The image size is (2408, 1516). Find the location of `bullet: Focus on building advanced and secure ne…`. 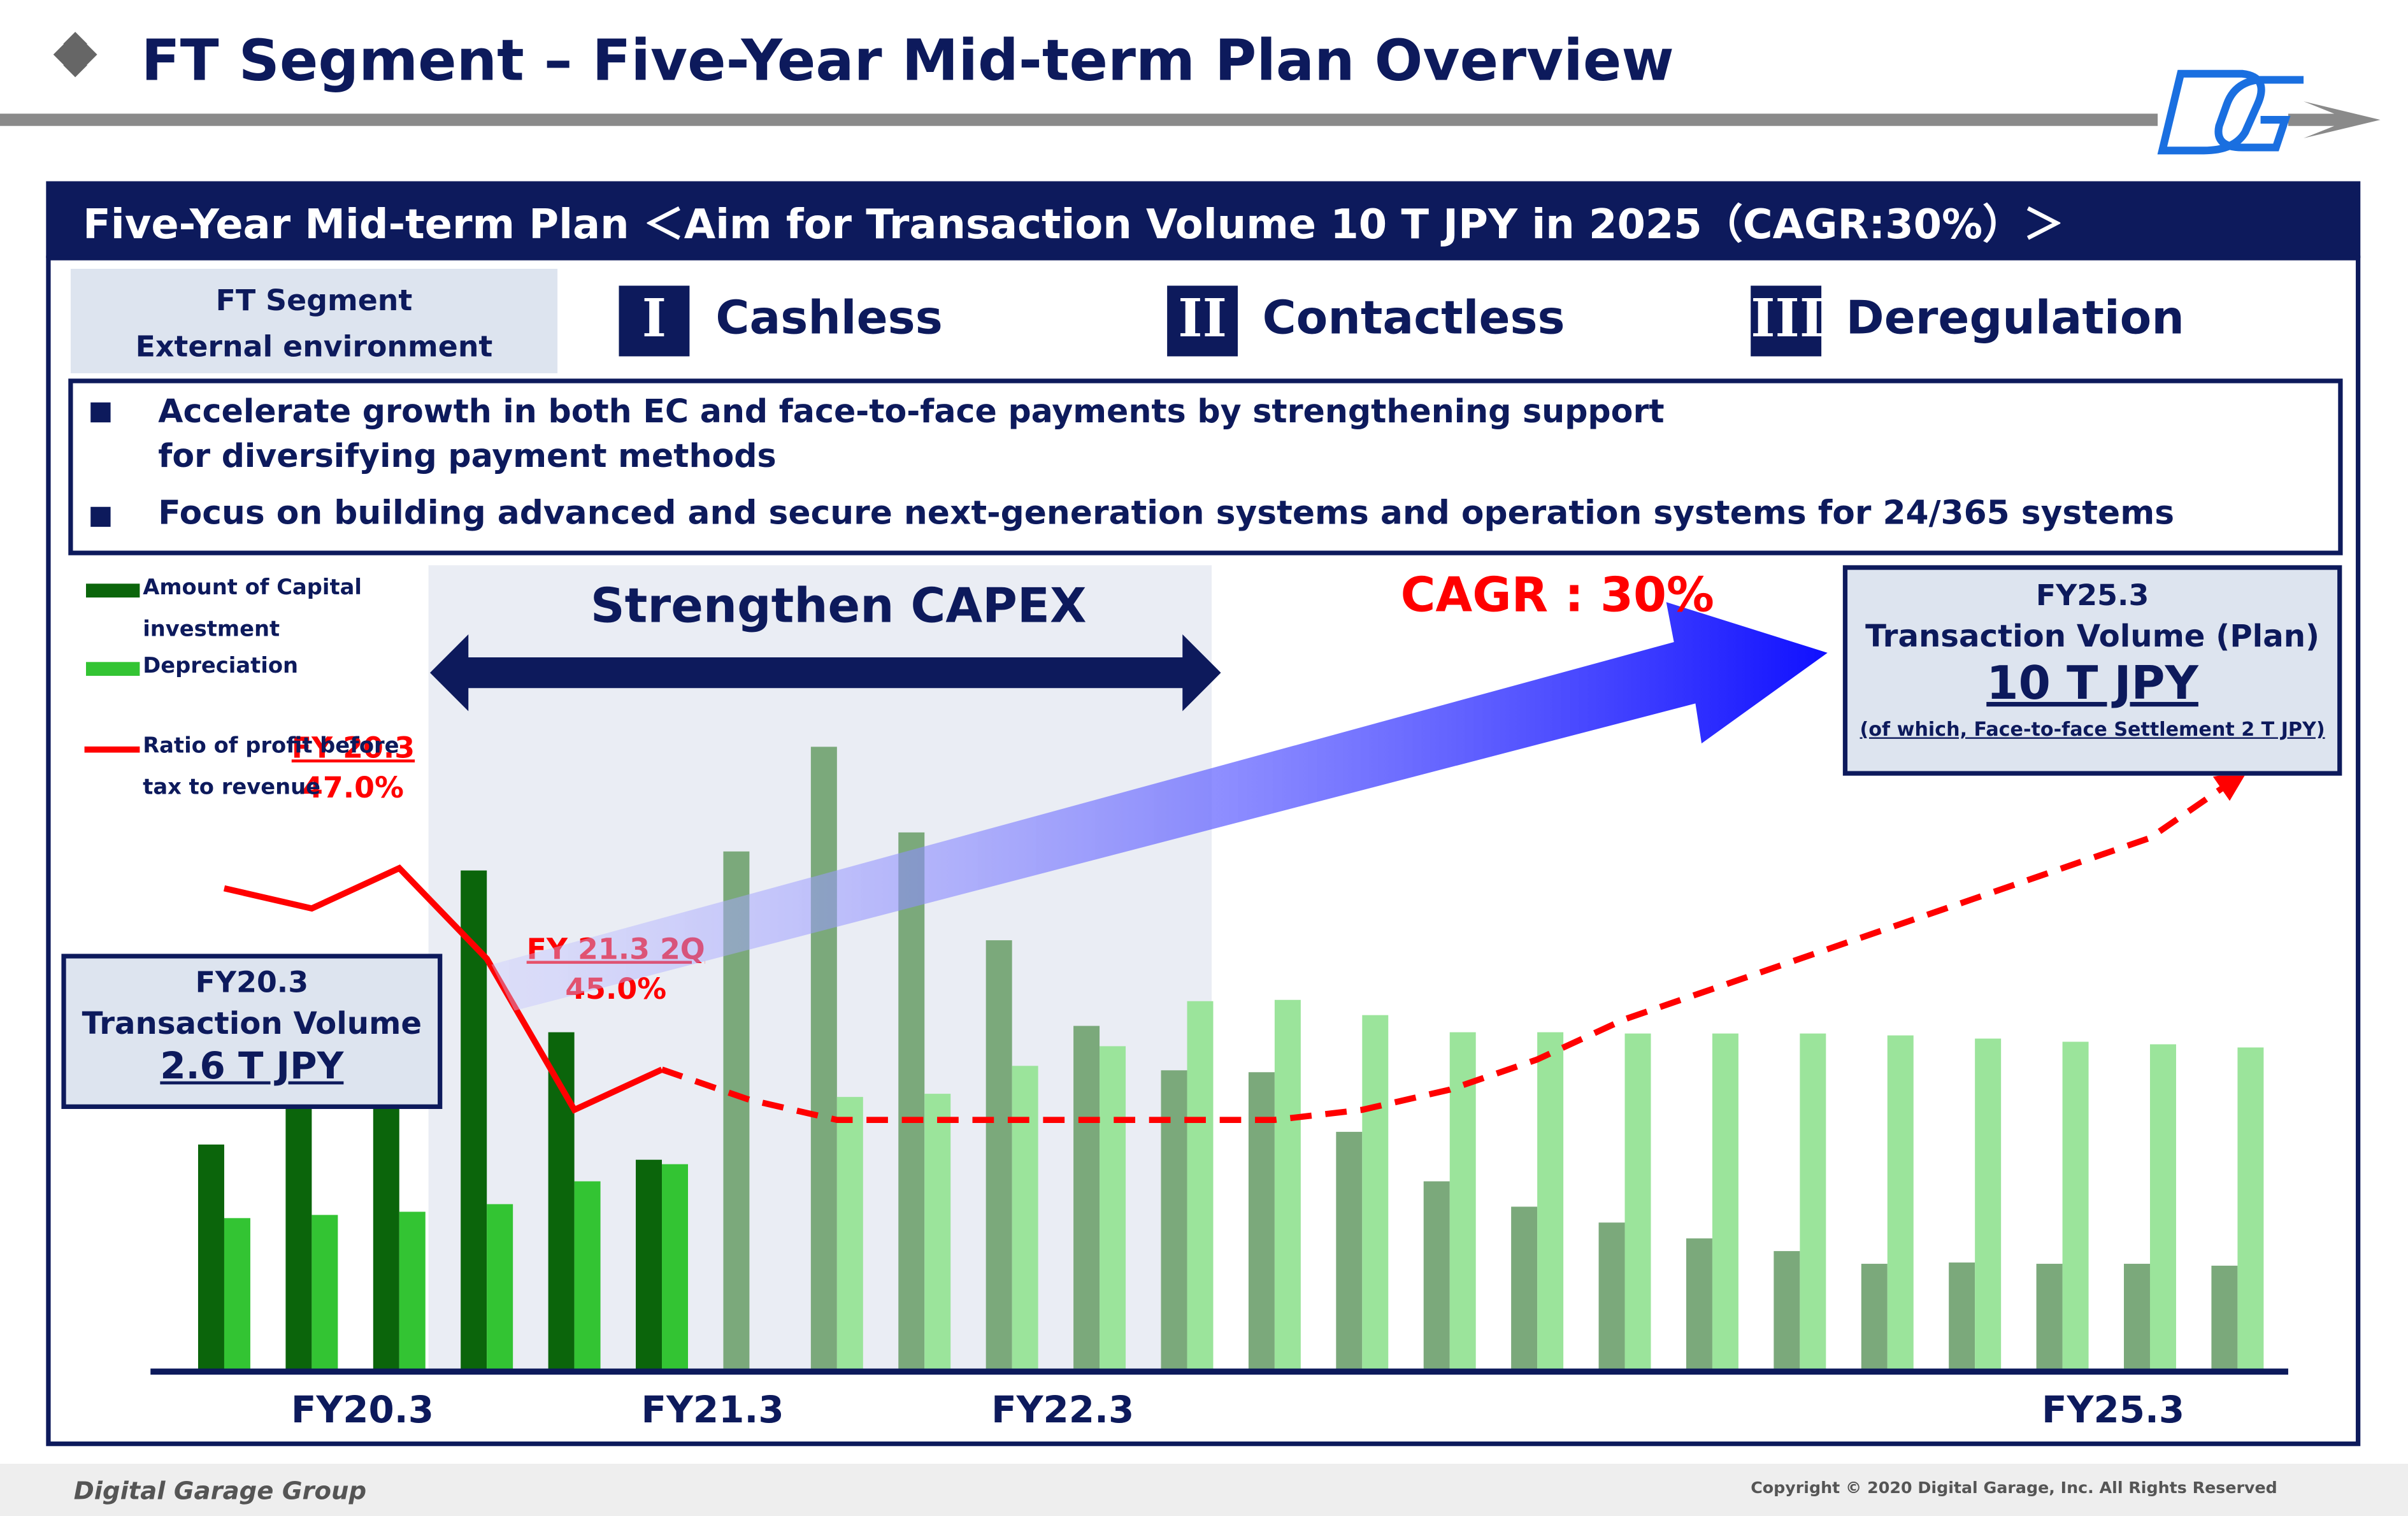

bullet: Focus on building advanced and secure ne… is located at coordinates (1166, 513).